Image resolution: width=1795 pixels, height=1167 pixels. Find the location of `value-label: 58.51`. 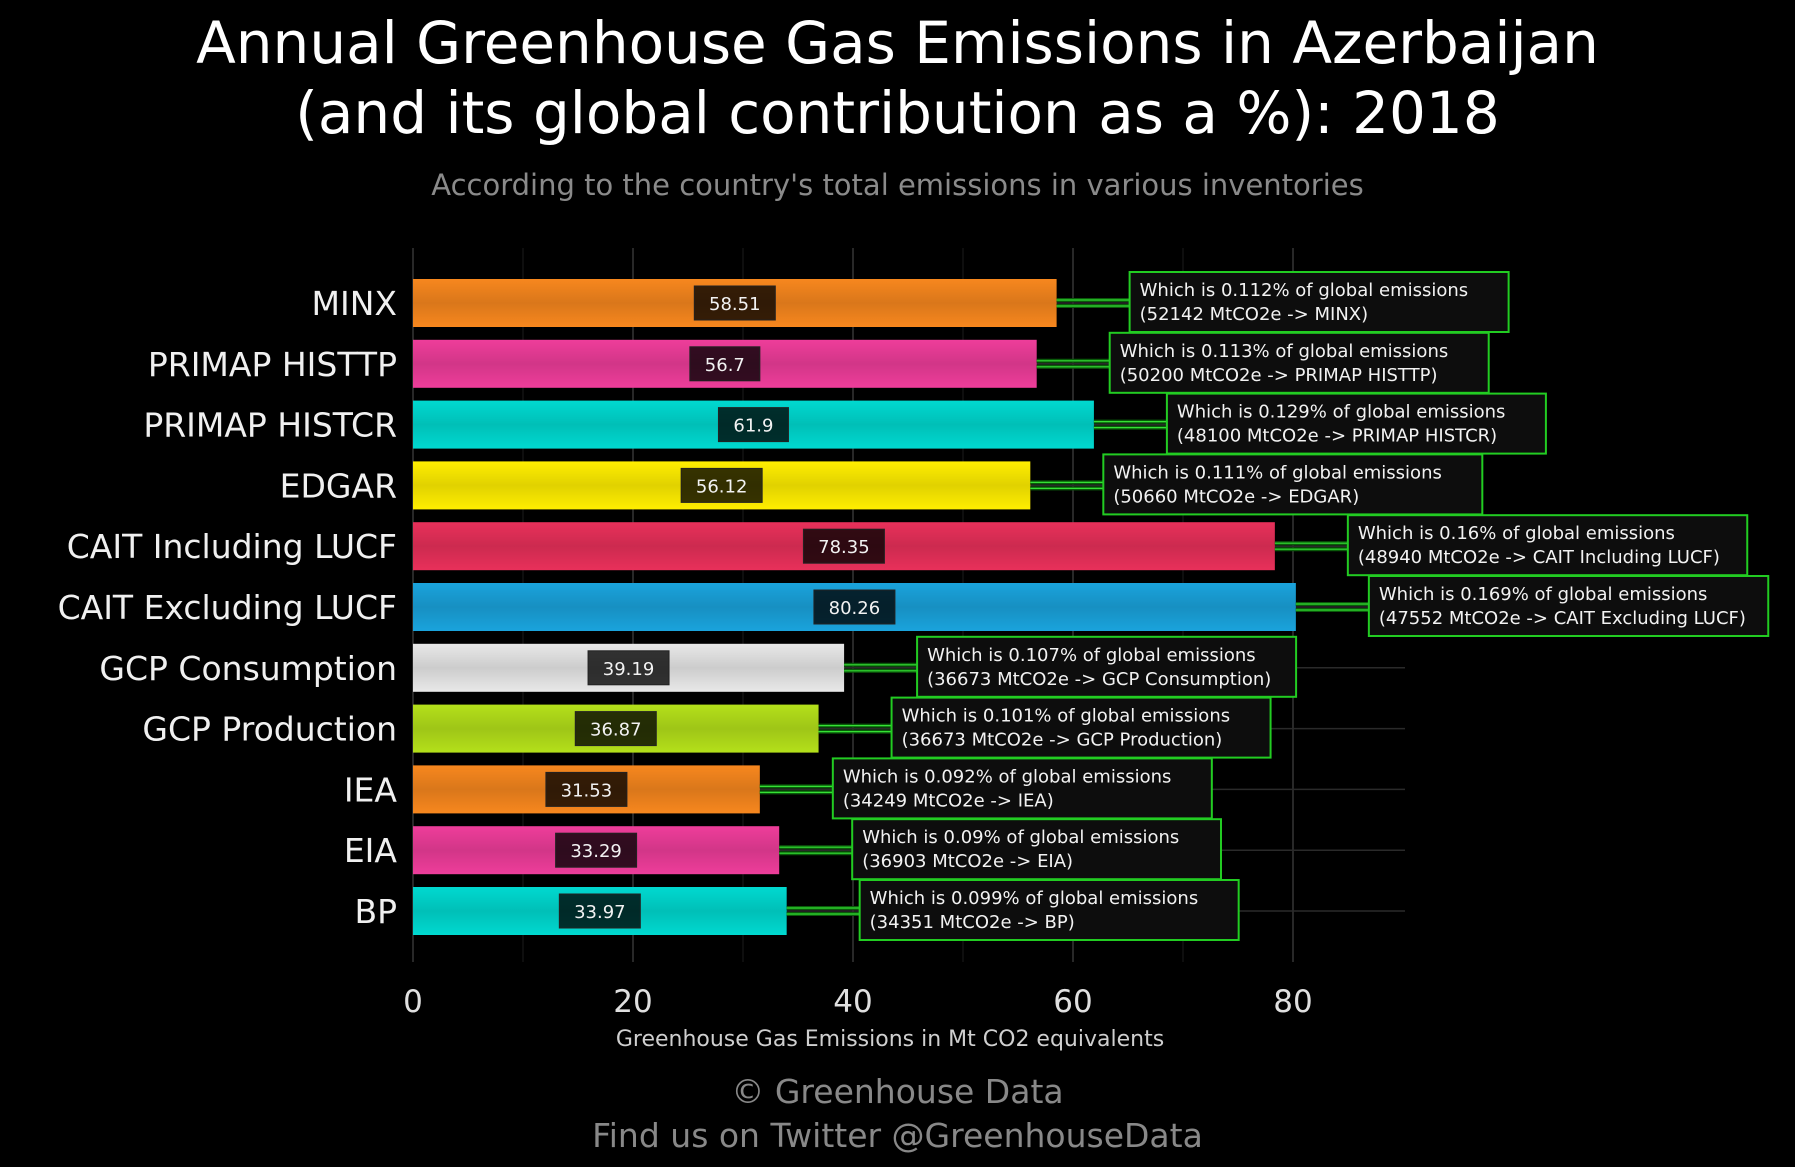

value-label: 58.51 is located at coordinates (735, 304).